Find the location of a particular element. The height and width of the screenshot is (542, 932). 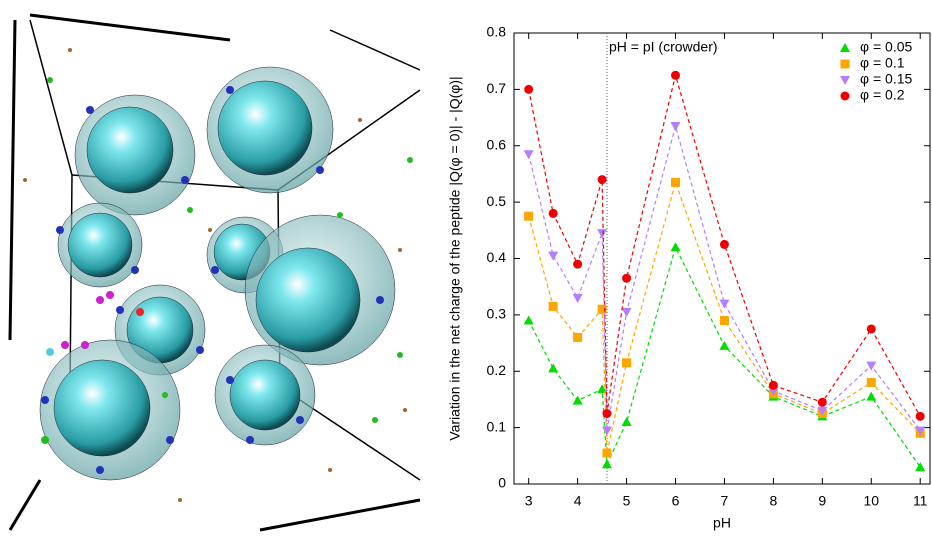

y-tick-label: 0 is located at coordinates (502, 483).